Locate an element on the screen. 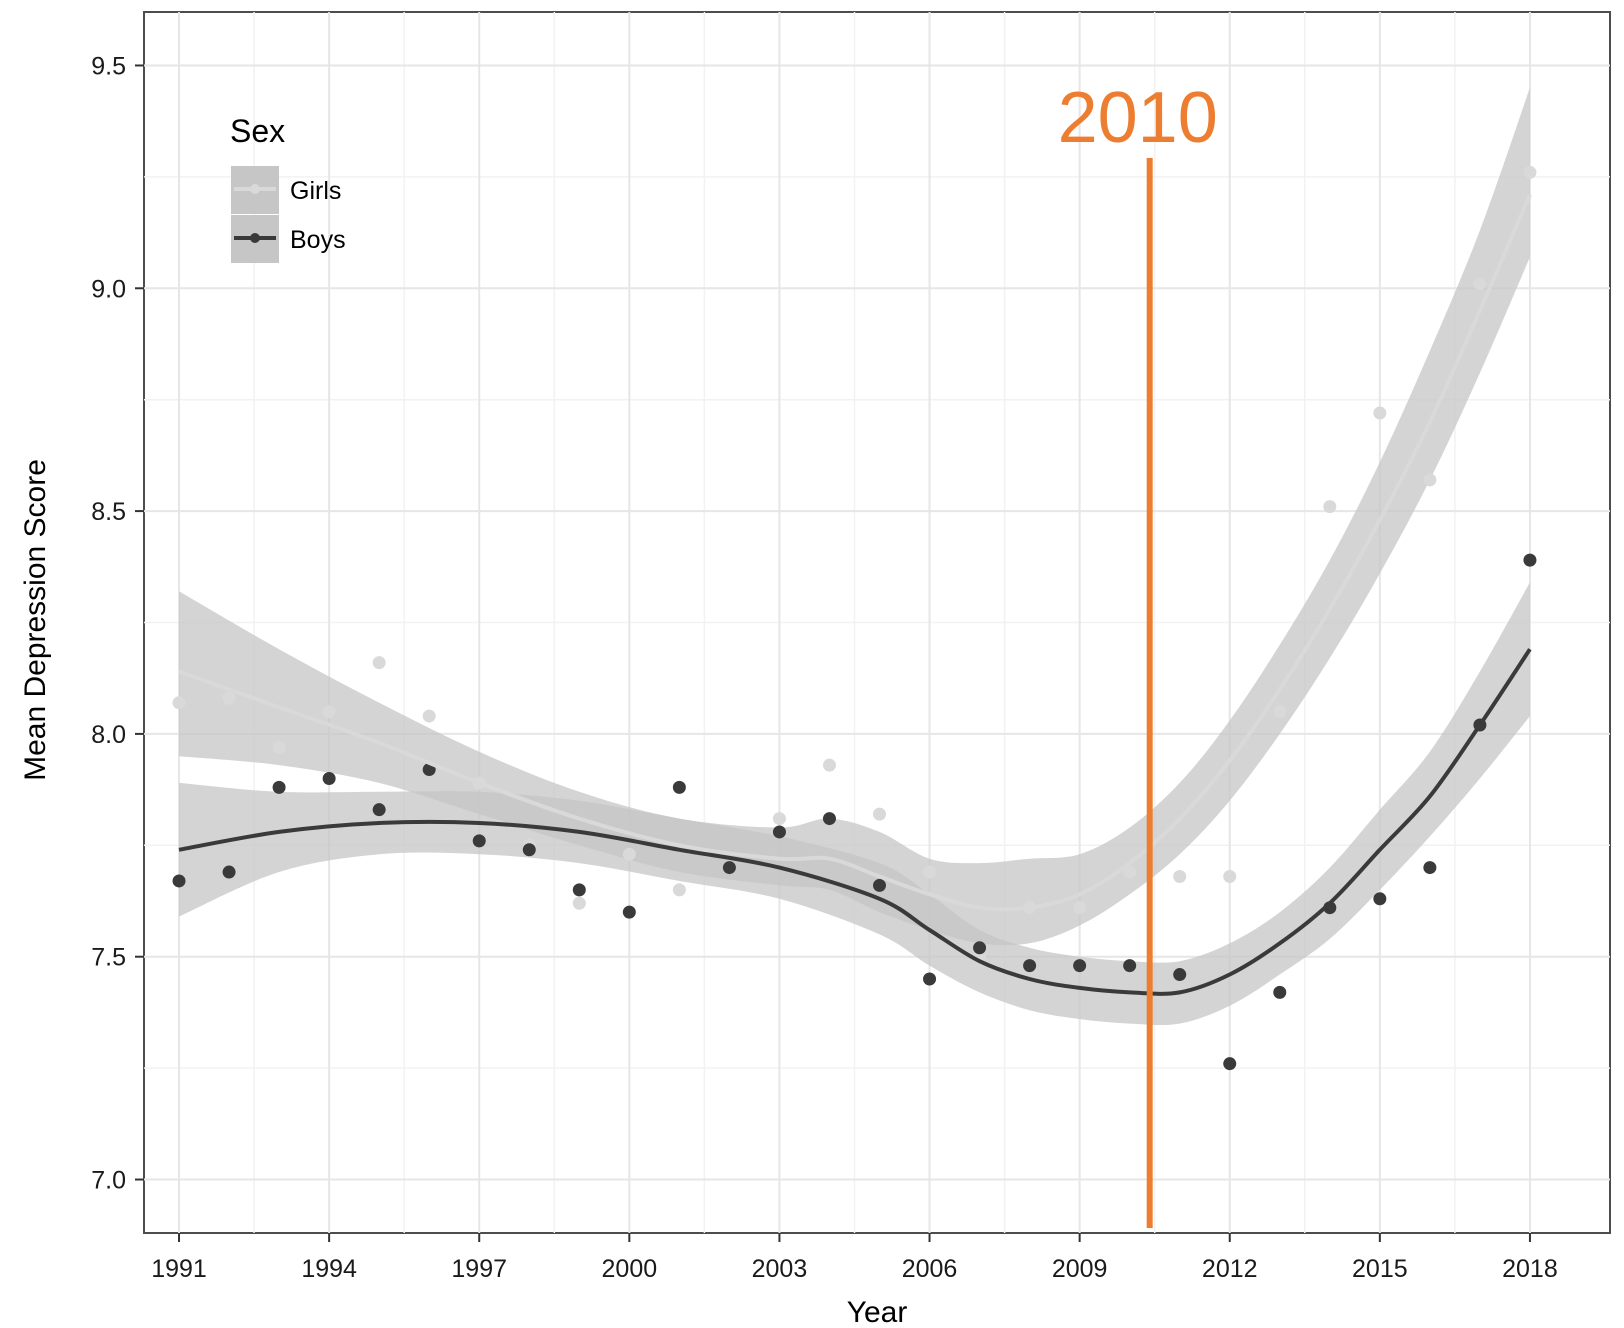  annotation-2010: 2010 is located at coordinates (1138, 653).